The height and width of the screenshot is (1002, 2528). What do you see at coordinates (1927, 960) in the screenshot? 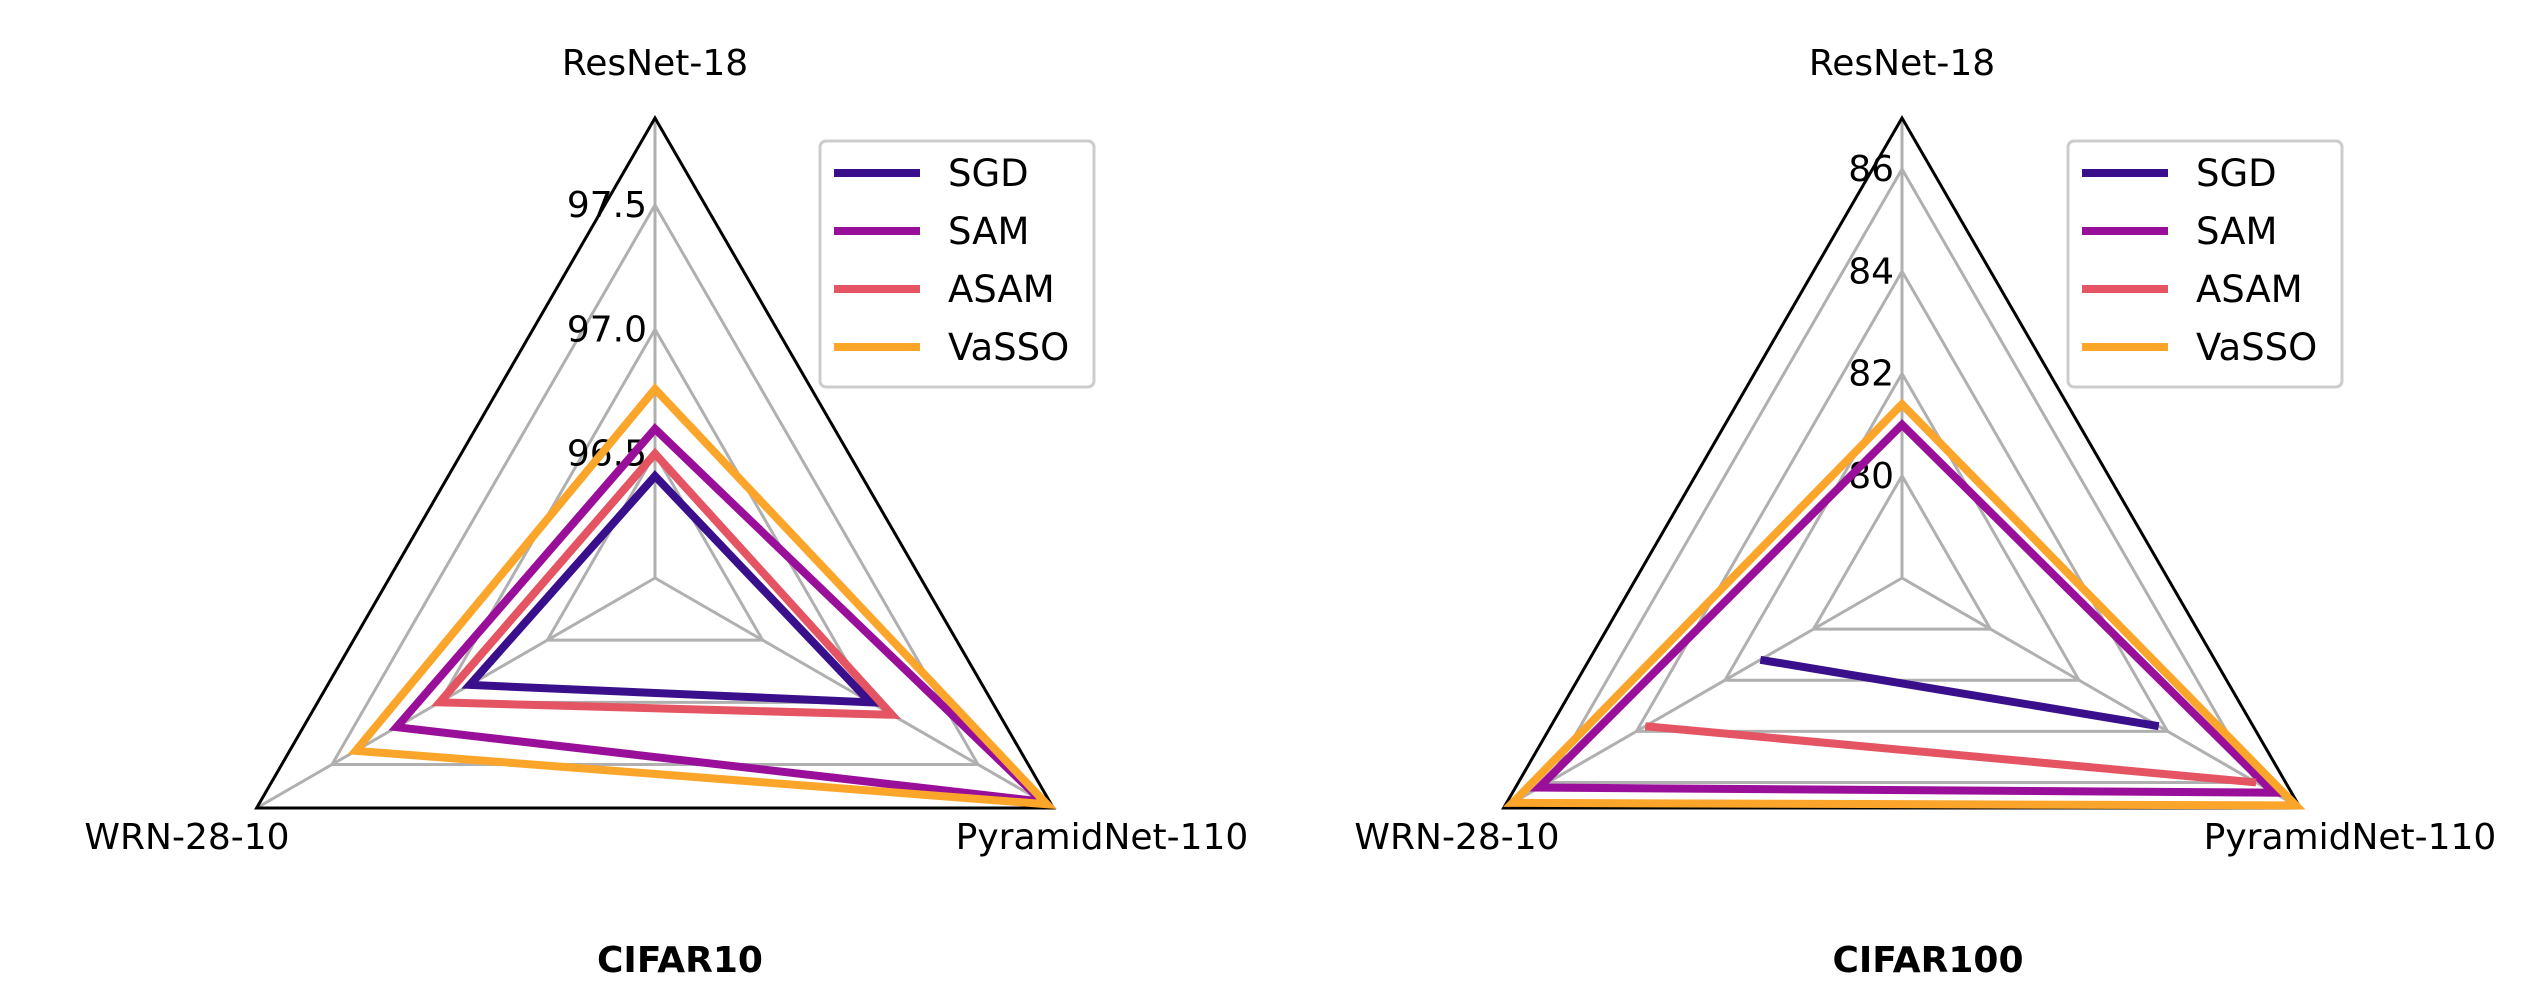
I see `chart-title-cifar100: CIFAR100` at bounding box center [1927, 960].